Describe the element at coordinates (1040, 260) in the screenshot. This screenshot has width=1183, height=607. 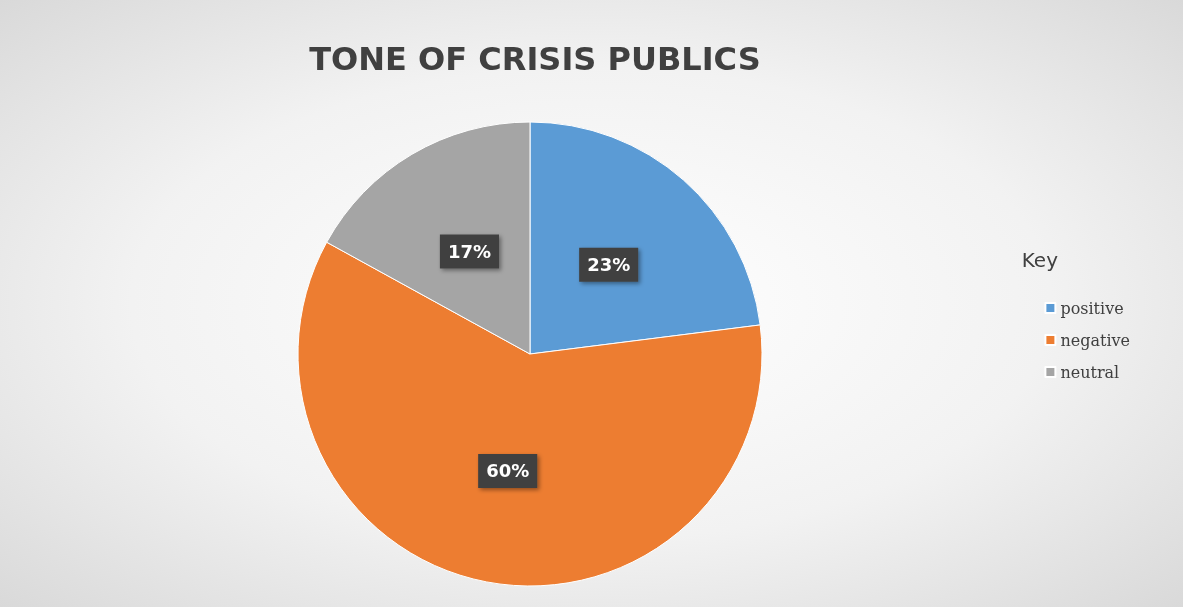
I see `legend-title: Key` at that location.